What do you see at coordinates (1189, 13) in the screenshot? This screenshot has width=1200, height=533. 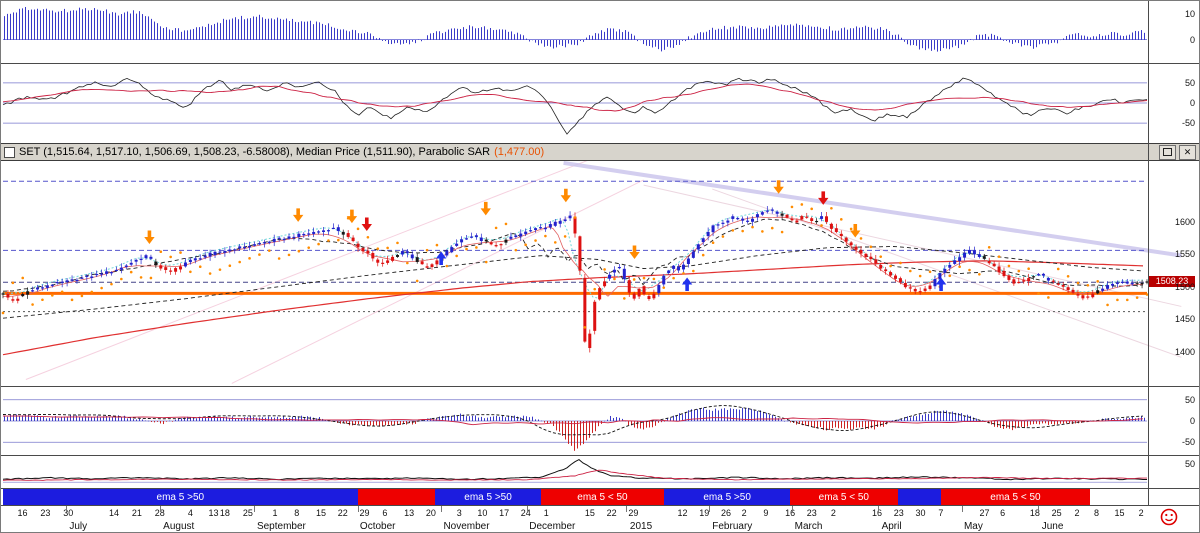 I see `scale-label-p1: 10` at bounding box center [1189, 13].